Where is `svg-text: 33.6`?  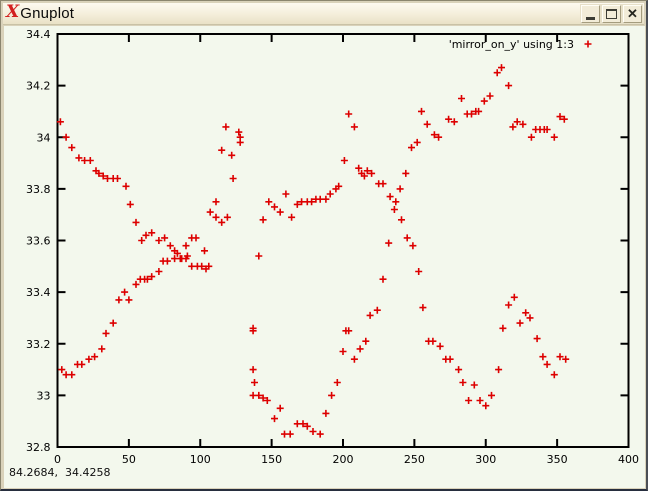 svg-text: 33.6 is located at coordinates (38, 241).